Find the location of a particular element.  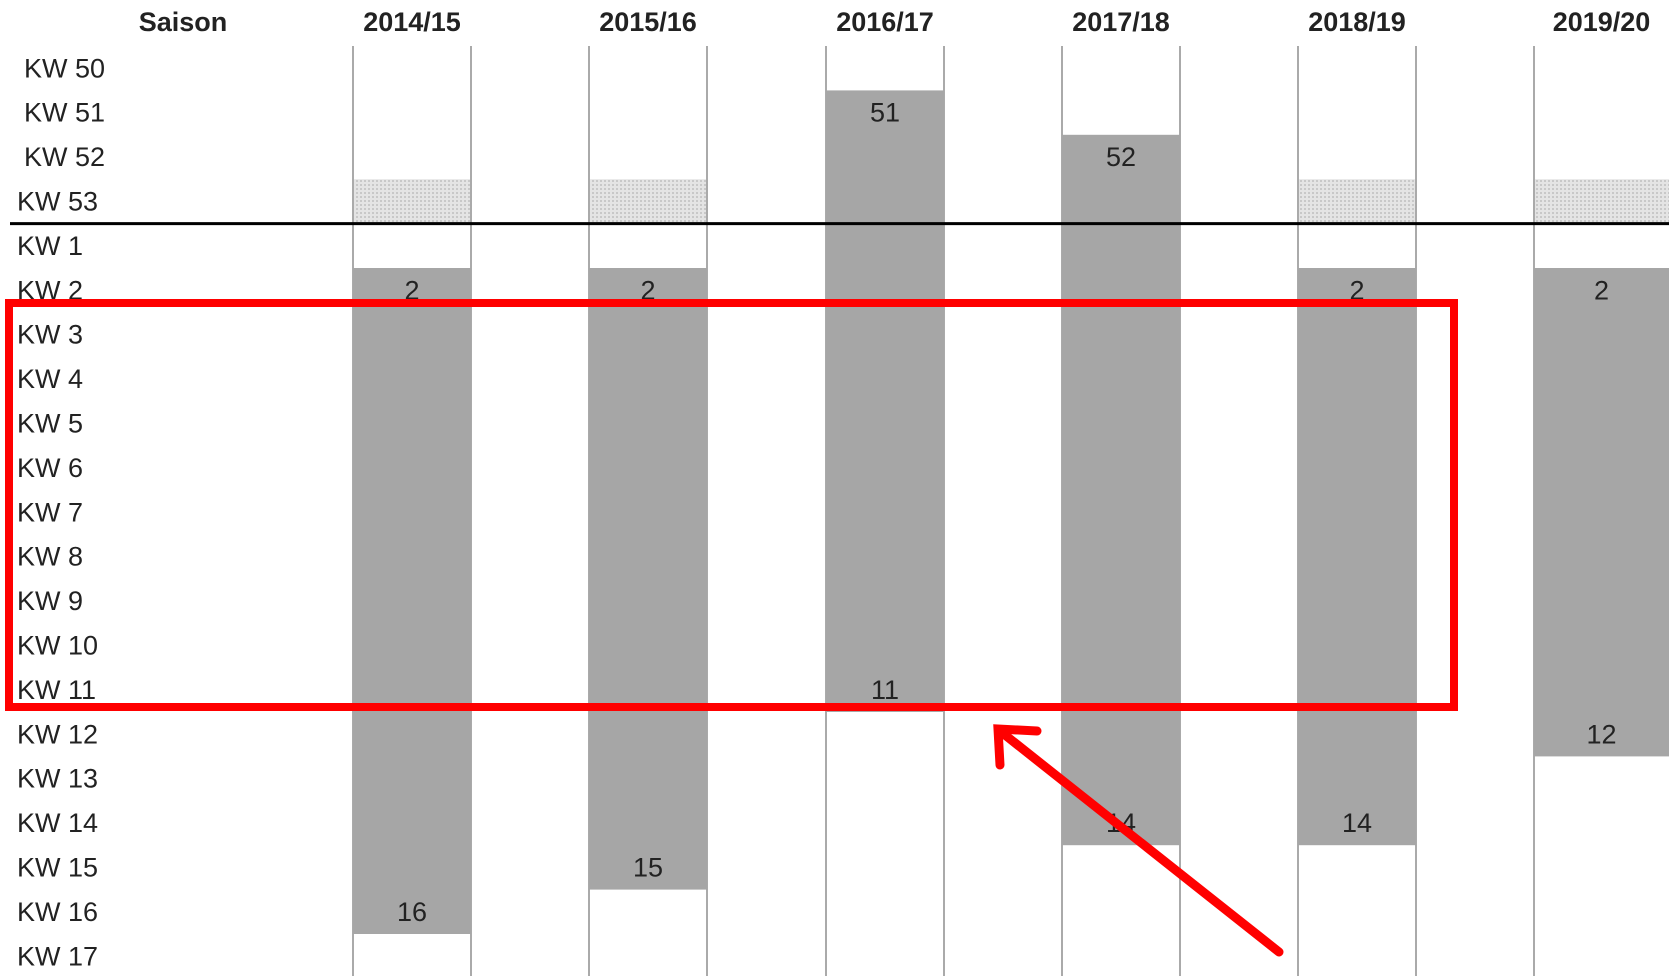

y-tick-label: KW 17 is located at coordinates (57, 956).